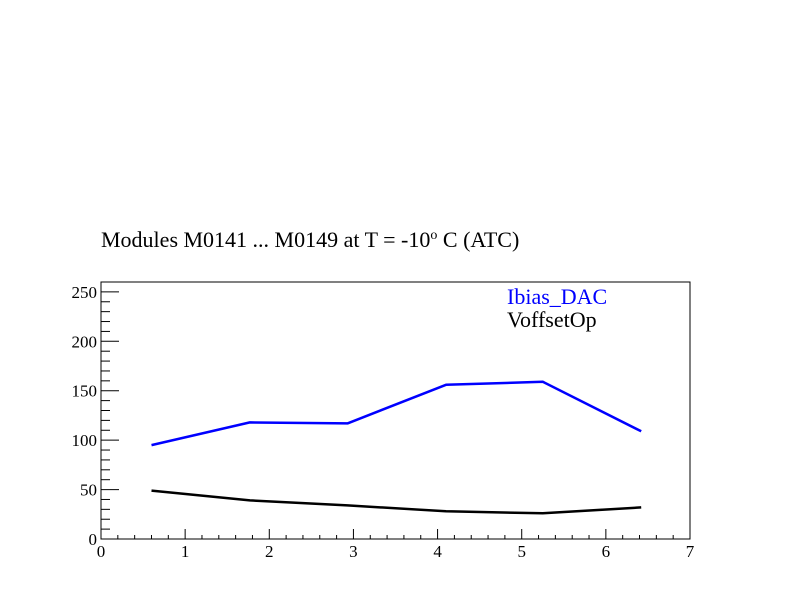 The width and height of the screenshot is (792, 612). Describe the element at coordinates (396, 545) in the screenshot. I see `x-axis: 0 1 2 3 4 5 6 7` at that location.